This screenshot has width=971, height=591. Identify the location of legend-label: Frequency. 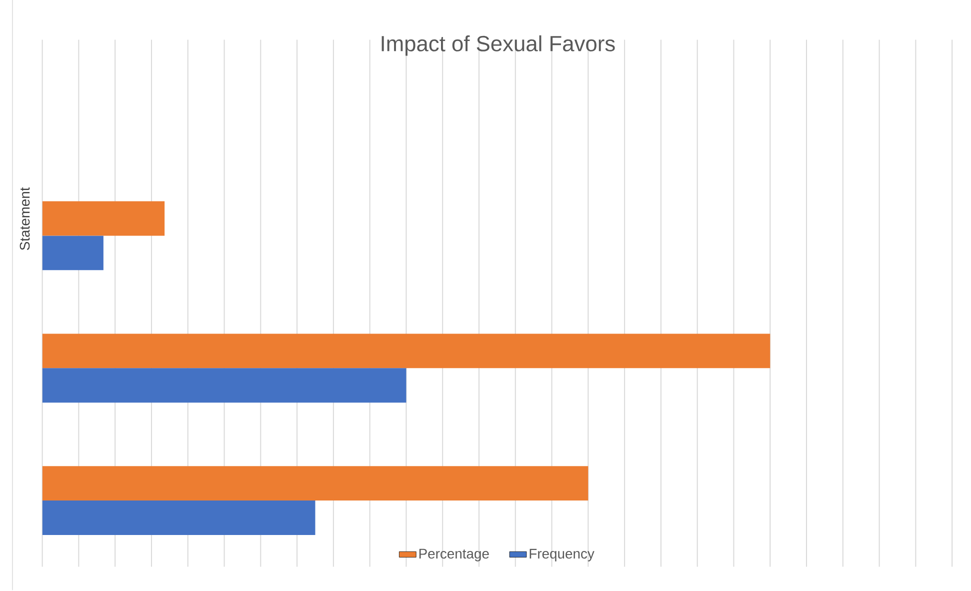
(562, 555).